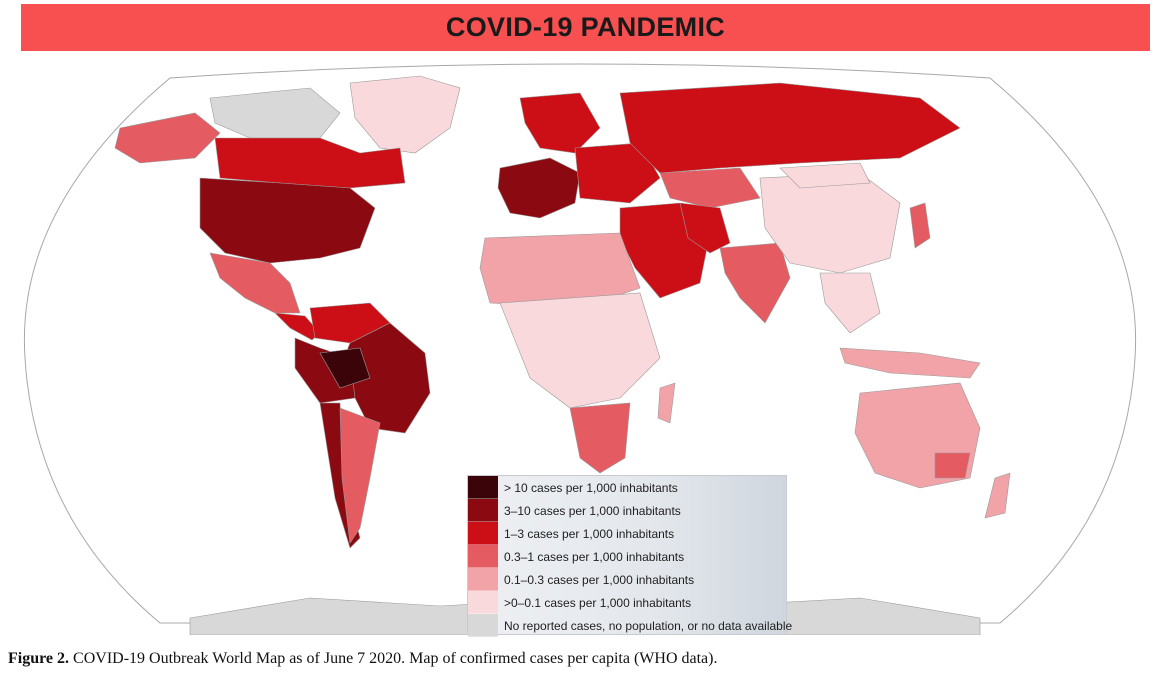  I want to click on page-title: COVID-19 PANDEMIC, so click(585, 27).